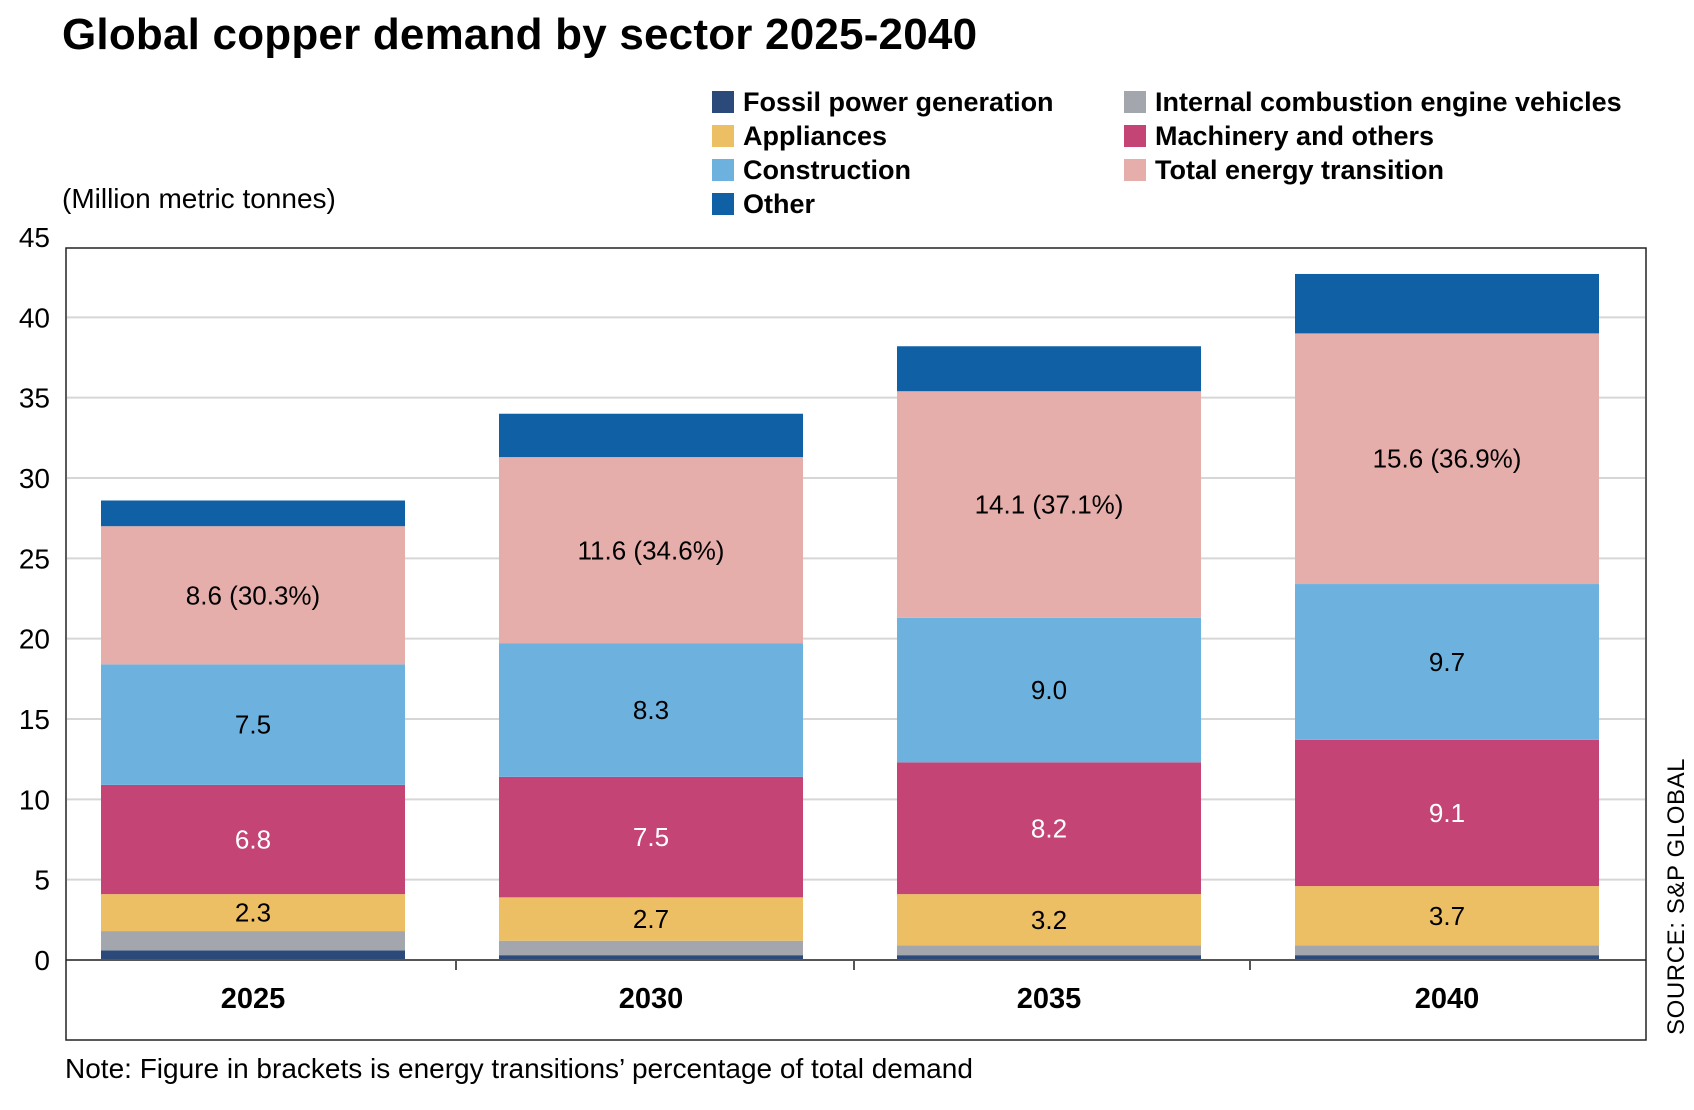 The image size is (1694, 1110). Describe the element at coordinates (520, 34) in the screenshot. I see `chart-title: Global copper demand by sector 2025-2040` at that location.